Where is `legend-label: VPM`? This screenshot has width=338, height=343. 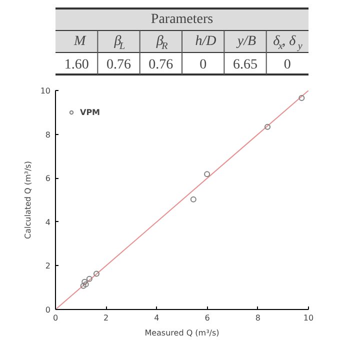
legend-label: VPM is located at coordinates (90, 112).